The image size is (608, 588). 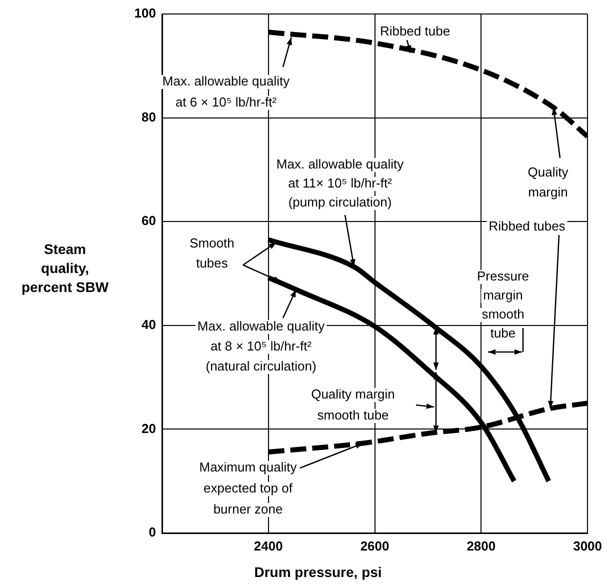 I want to click on annotation: Ribbed tubes, so click(x=527, y=226).